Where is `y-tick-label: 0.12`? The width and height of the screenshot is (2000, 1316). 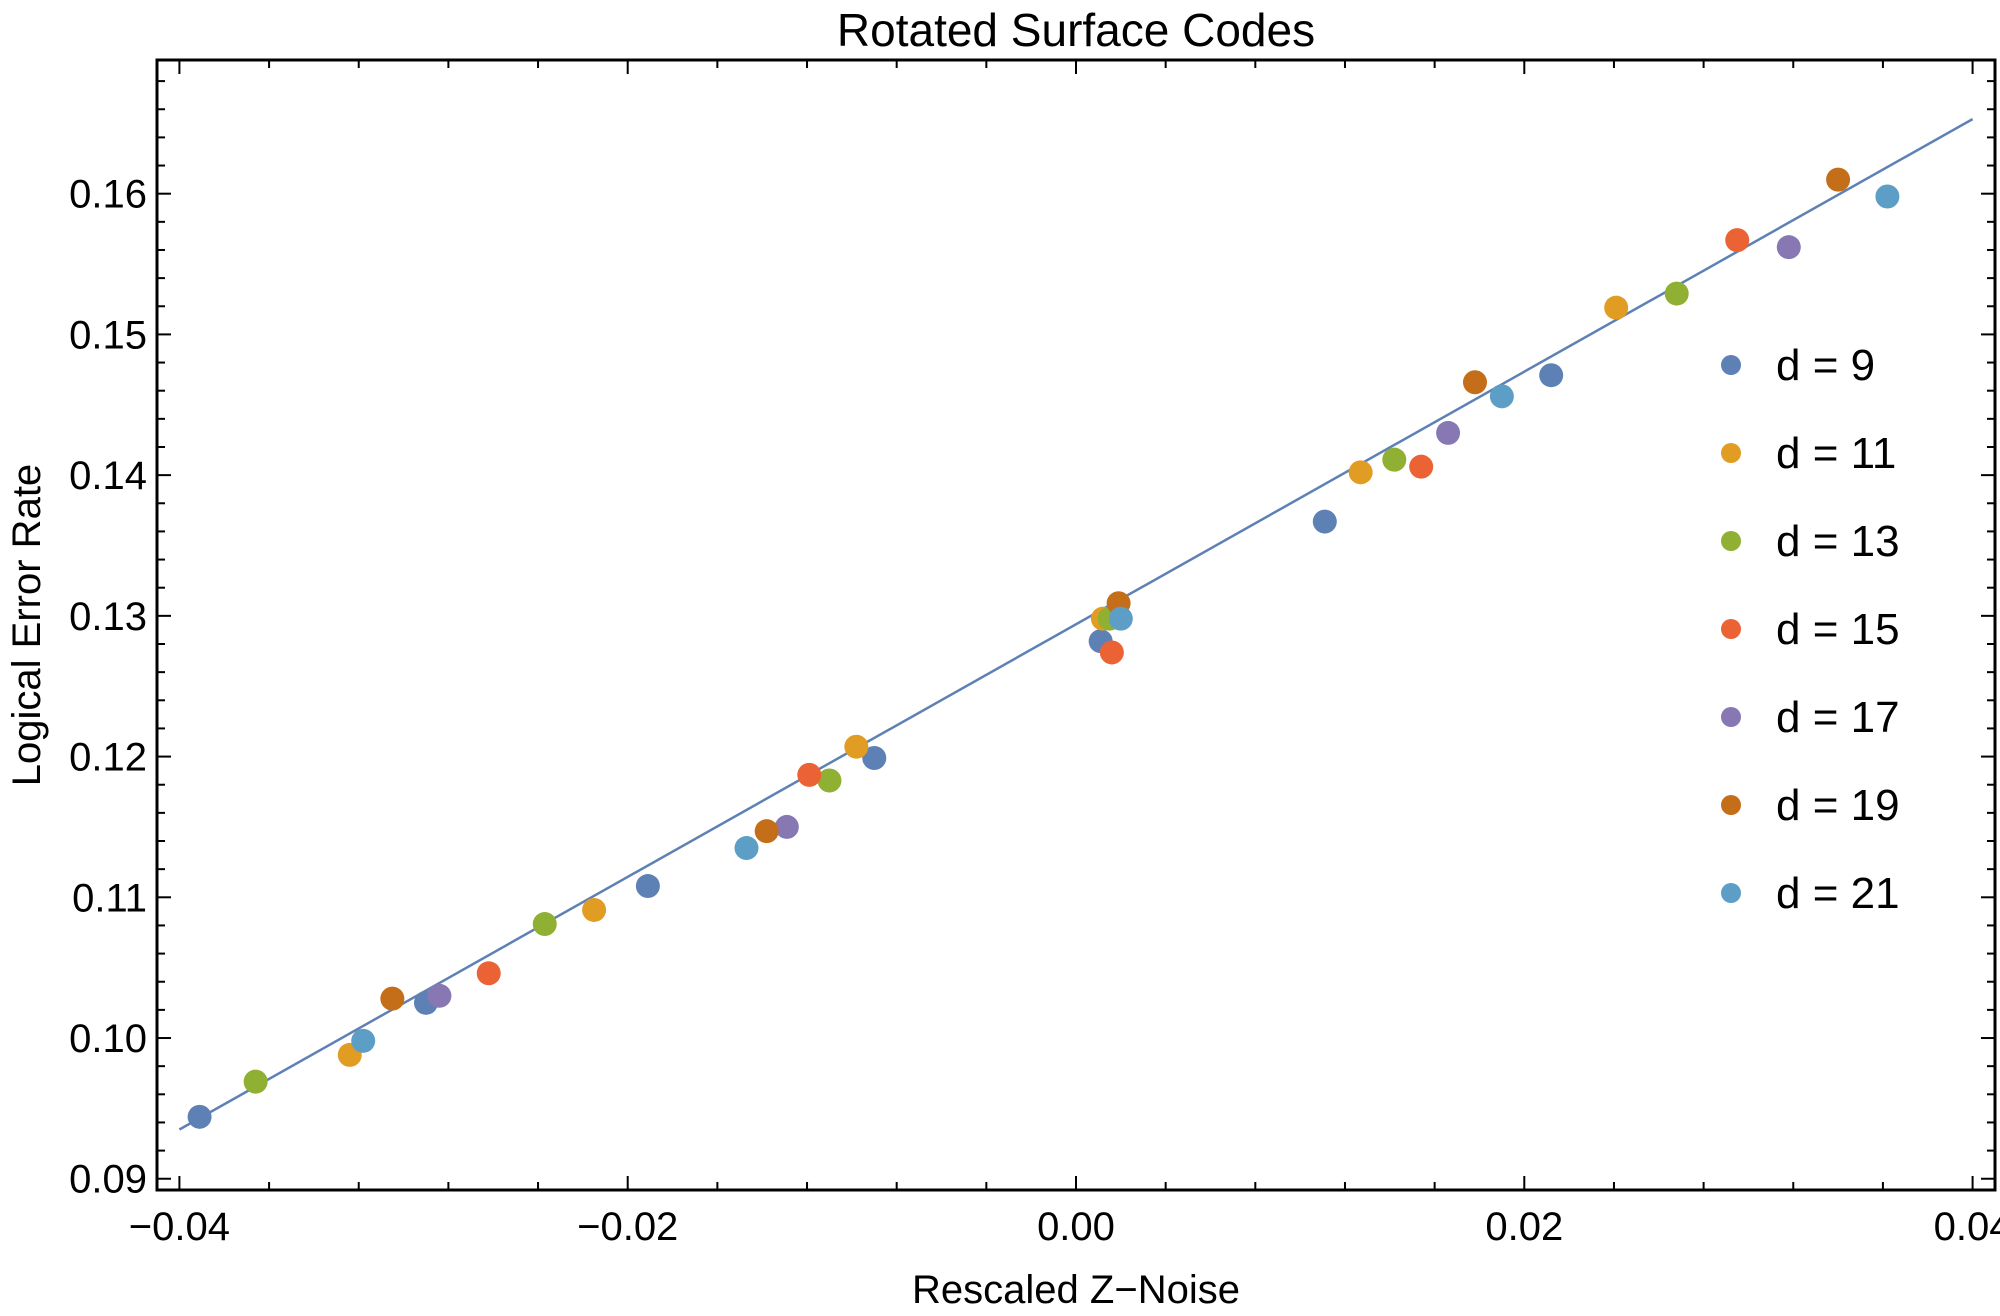
y-tick-label: 0.12 is located at coordinates (108, 758).